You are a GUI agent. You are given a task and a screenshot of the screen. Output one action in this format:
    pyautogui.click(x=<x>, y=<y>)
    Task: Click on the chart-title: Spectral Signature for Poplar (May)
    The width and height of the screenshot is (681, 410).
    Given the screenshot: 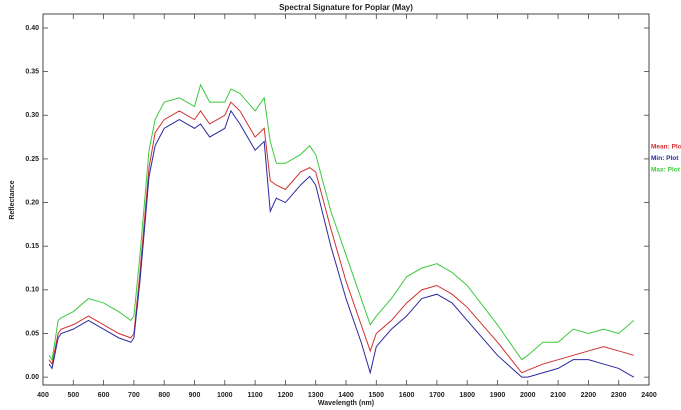 What is the action you would take?
    pyautogui.click(x=346, y=7)
    